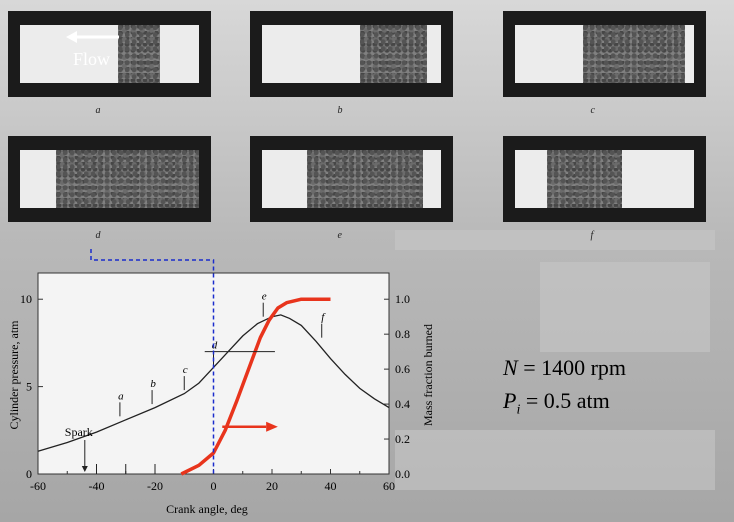 The height and width of the screenshot is (522, 734). Describe the element at coordinates (572, 367) in the screenshot. I see `rpm-value: = 1400 rpm` at that location.